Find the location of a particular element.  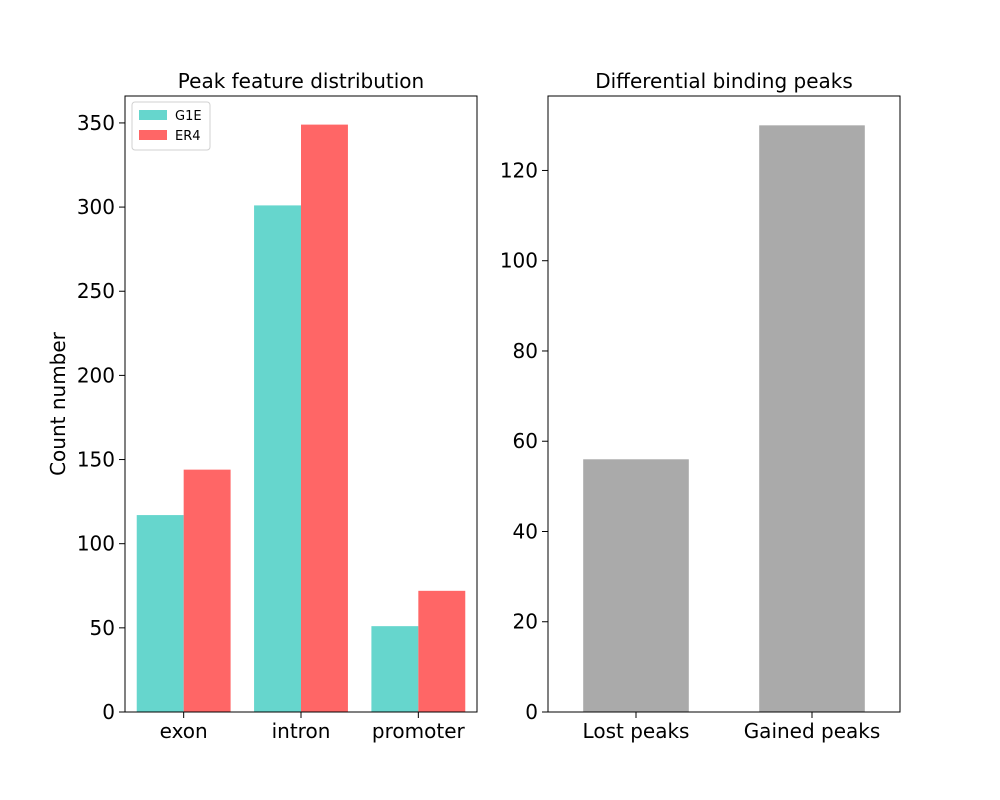

bar-gained-peaks is located at coordinates (812, 419).